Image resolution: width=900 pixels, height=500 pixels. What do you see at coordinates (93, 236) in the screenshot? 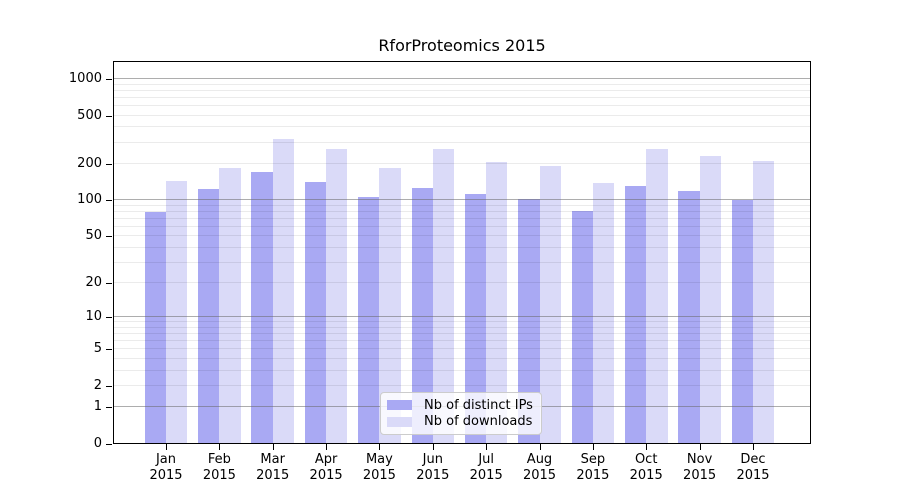
I see `y-tick-label-50: 50` at bounding box center [93, 236].